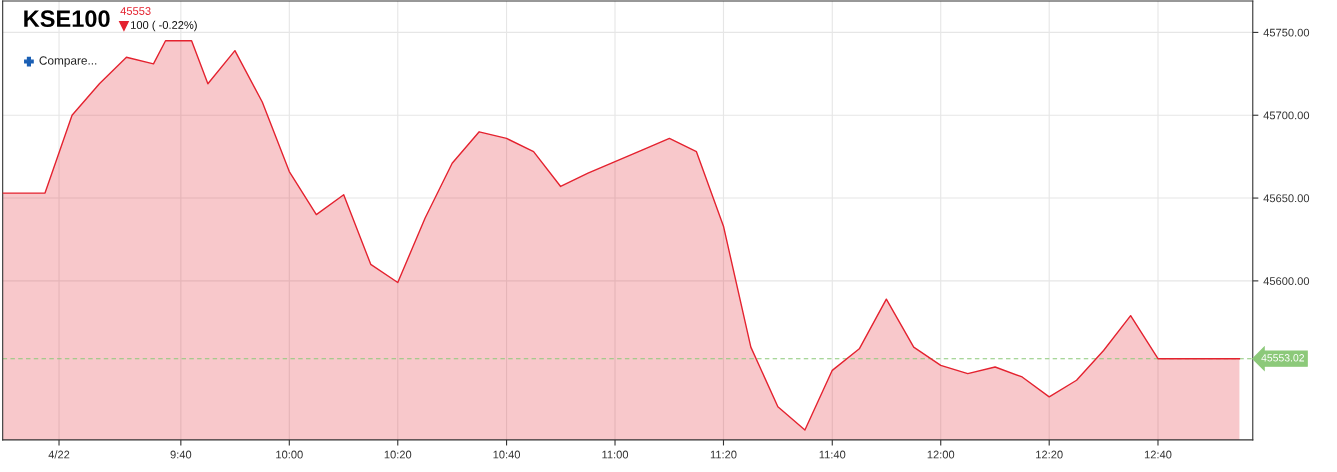  Describe the element at coordinates (1286, 32) in the screenshot. I see `y-tick-label: 45750.00` at that location.